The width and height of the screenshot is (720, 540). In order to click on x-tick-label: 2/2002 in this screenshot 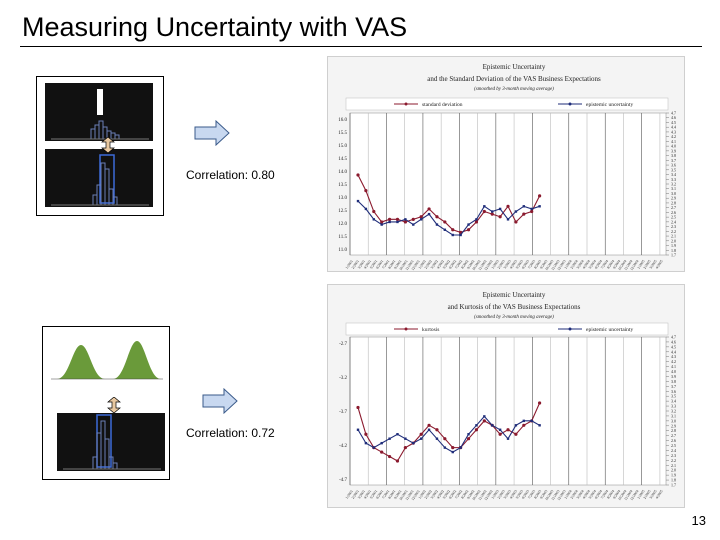, I will do `click(428, 494)`.